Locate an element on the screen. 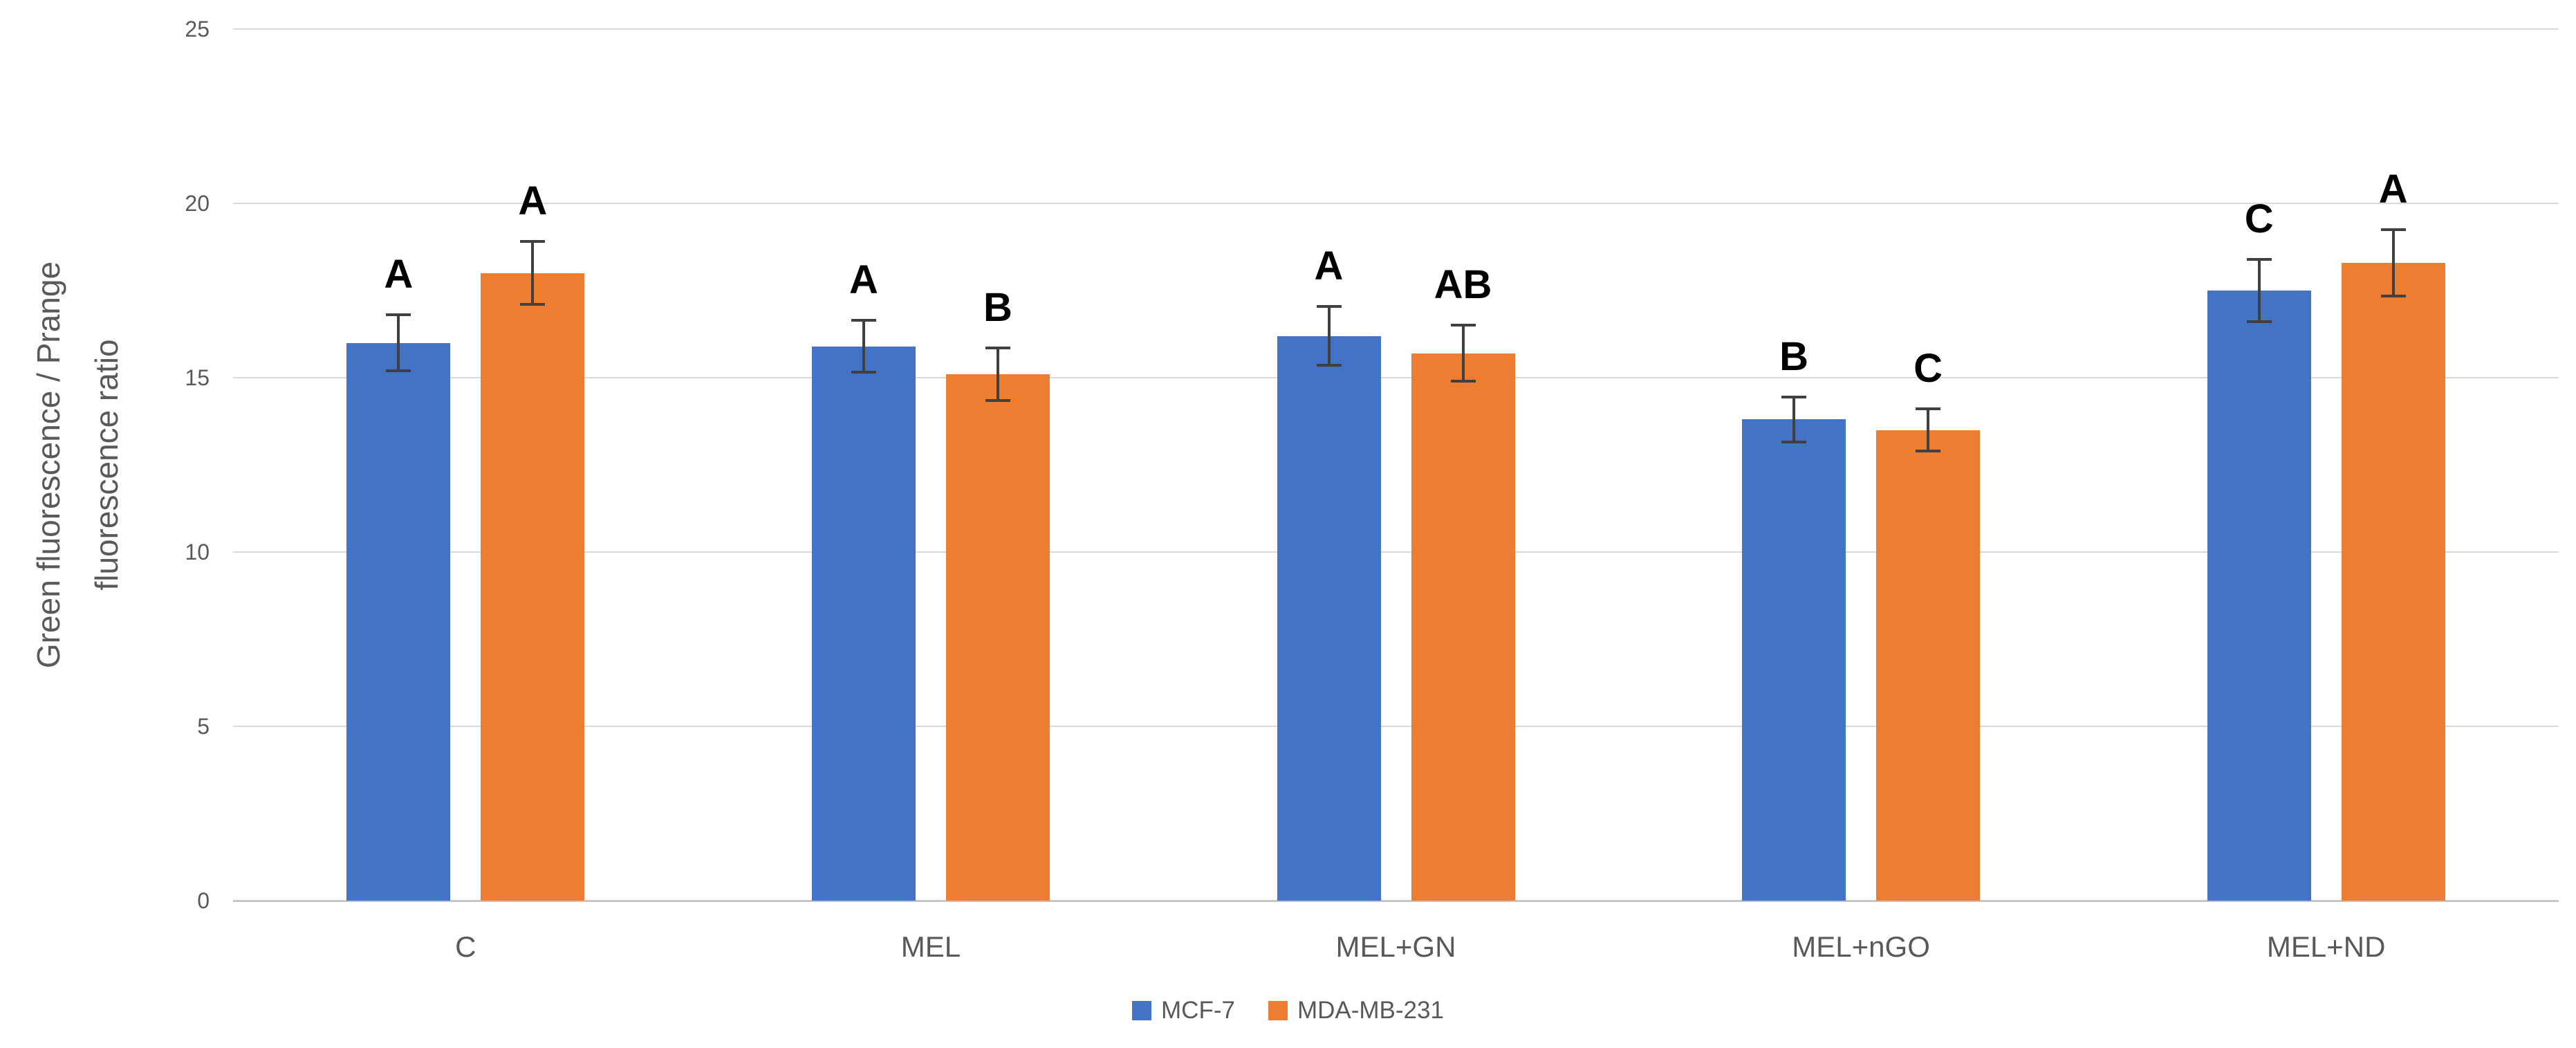  error-bar-MDA-MB-231-C is located at coordinates (533, 273).